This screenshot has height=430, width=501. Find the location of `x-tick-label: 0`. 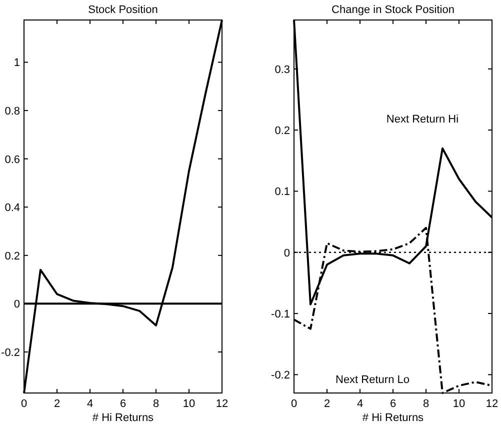

x-tick-label: 0 is located at coordinates (294, 404).